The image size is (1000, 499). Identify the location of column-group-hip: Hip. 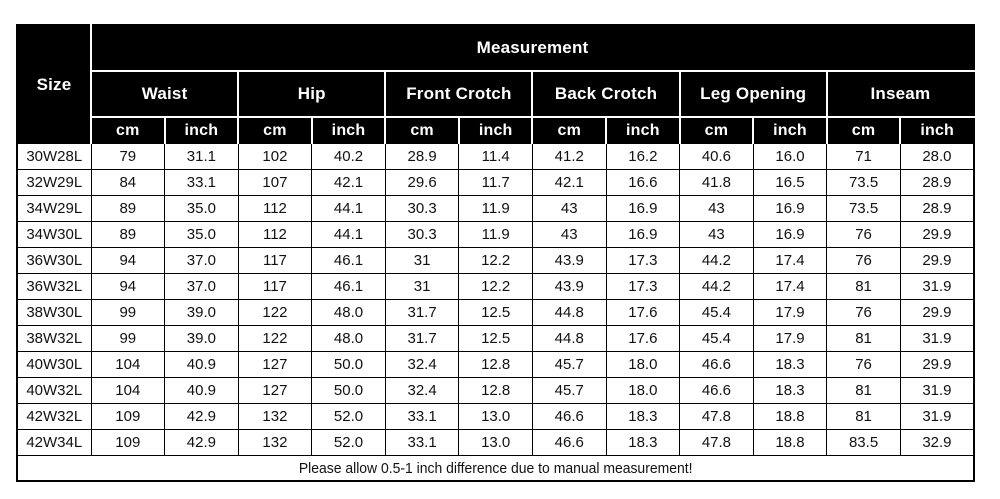
(312, 94).